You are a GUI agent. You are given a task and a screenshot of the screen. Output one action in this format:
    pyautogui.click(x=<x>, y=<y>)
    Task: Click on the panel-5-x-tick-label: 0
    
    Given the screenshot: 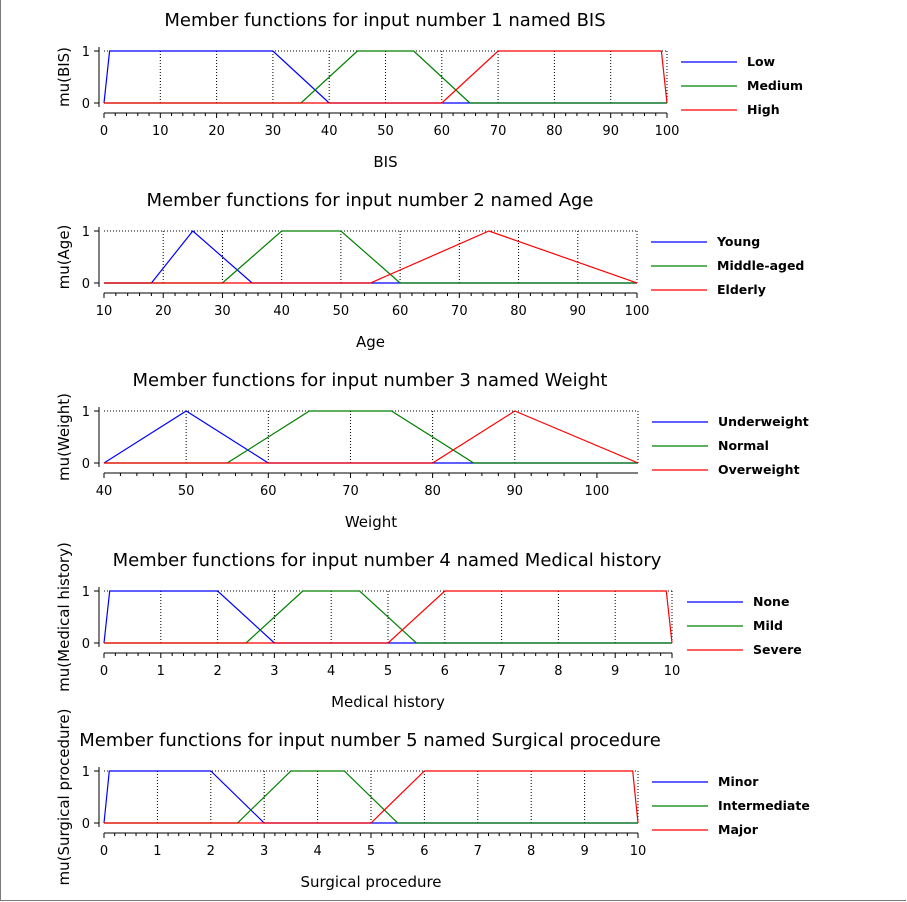 What is the action you would take?
    pyautogui.click(x=104, y=851)
    